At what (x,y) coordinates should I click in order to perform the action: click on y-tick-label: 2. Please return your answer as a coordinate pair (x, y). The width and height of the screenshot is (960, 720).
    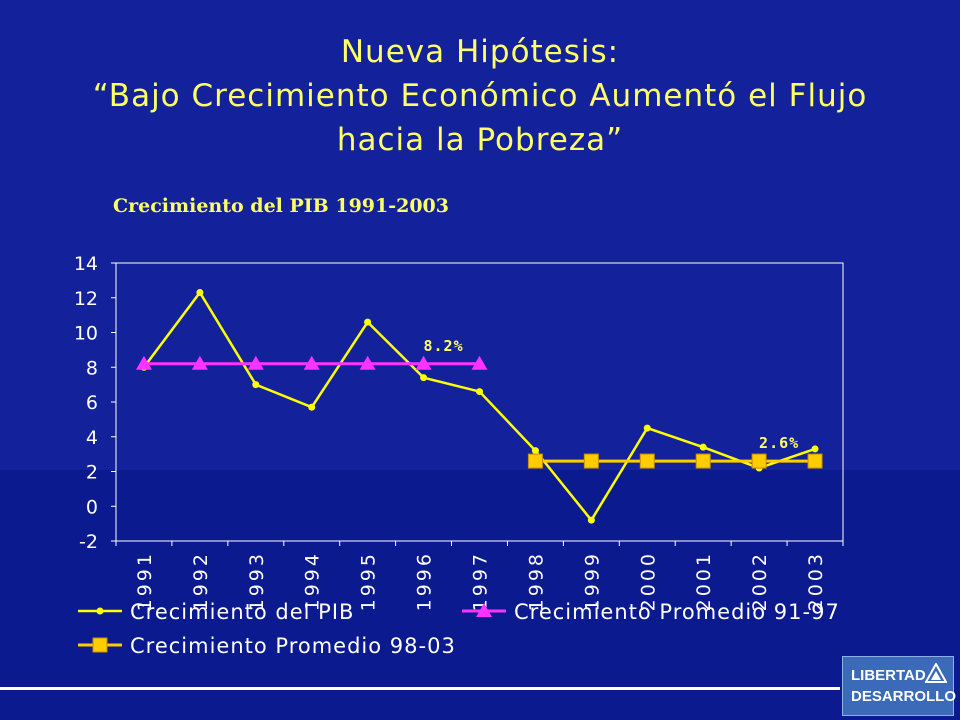
    Looking at the image, I should click on (92, 473).